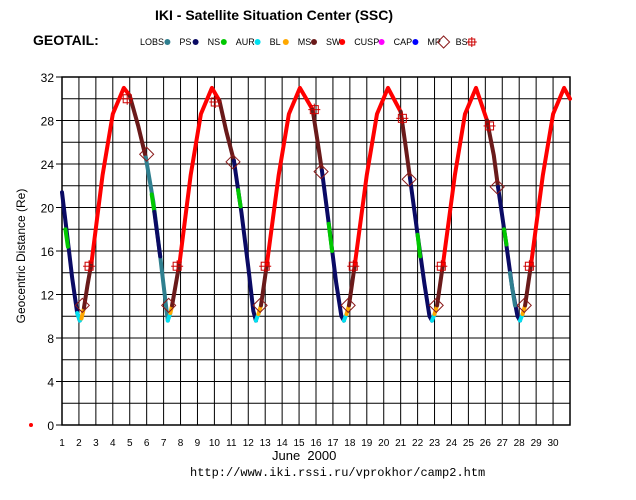 This screenshot has height=500, width=636. Describe the element at coordinates (266, 443) in the screenshot. I see `x-tick-label: 13` at that location.